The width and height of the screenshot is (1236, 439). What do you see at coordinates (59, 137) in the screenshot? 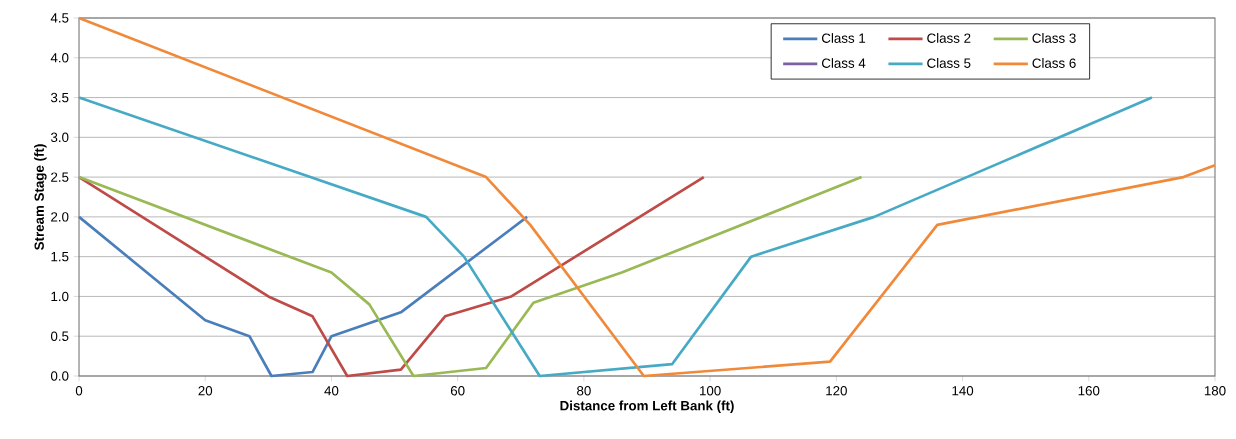
I see `y-tick-label: 3.0` at bounding box center [59, 137].